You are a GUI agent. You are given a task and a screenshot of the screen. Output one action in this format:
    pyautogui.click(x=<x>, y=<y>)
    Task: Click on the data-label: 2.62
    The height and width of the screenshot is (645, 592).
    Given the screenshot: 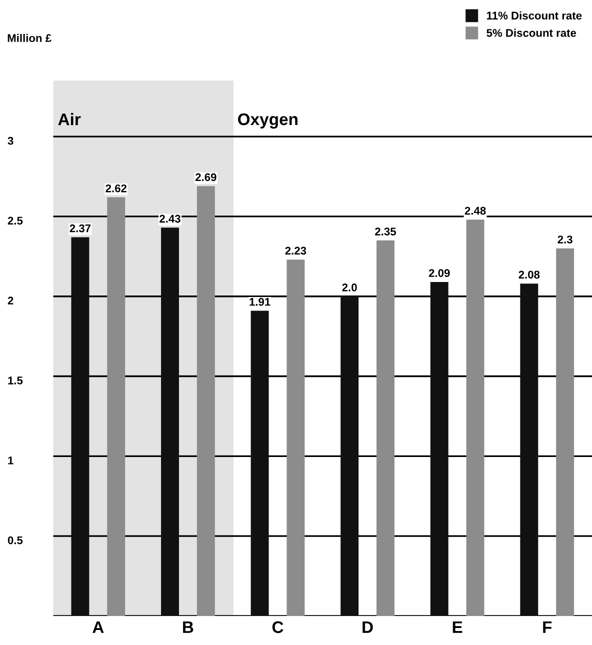 What is the action you would take?
    pyautogui.click(x=116, y=188)
    